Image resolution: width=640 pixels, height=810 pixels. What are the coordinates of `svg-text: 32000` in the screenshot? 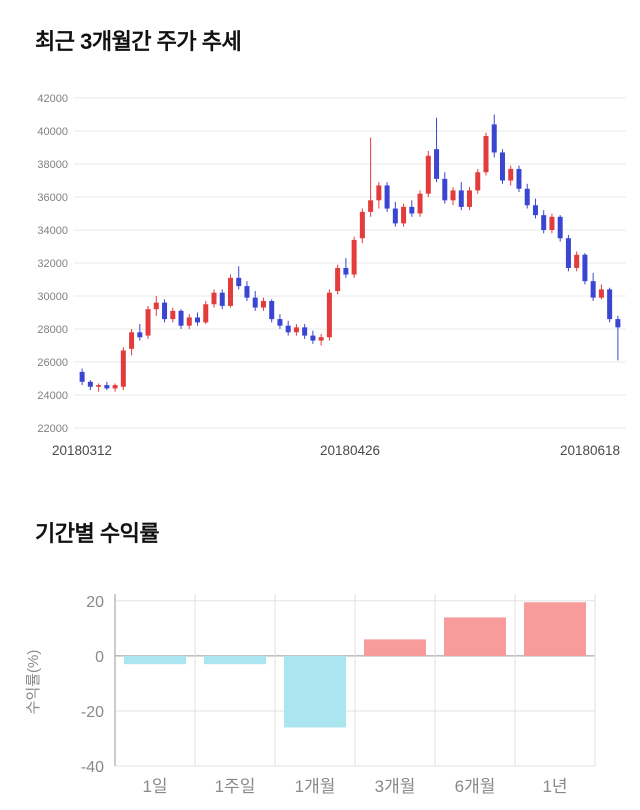 It's located at (52, 264).